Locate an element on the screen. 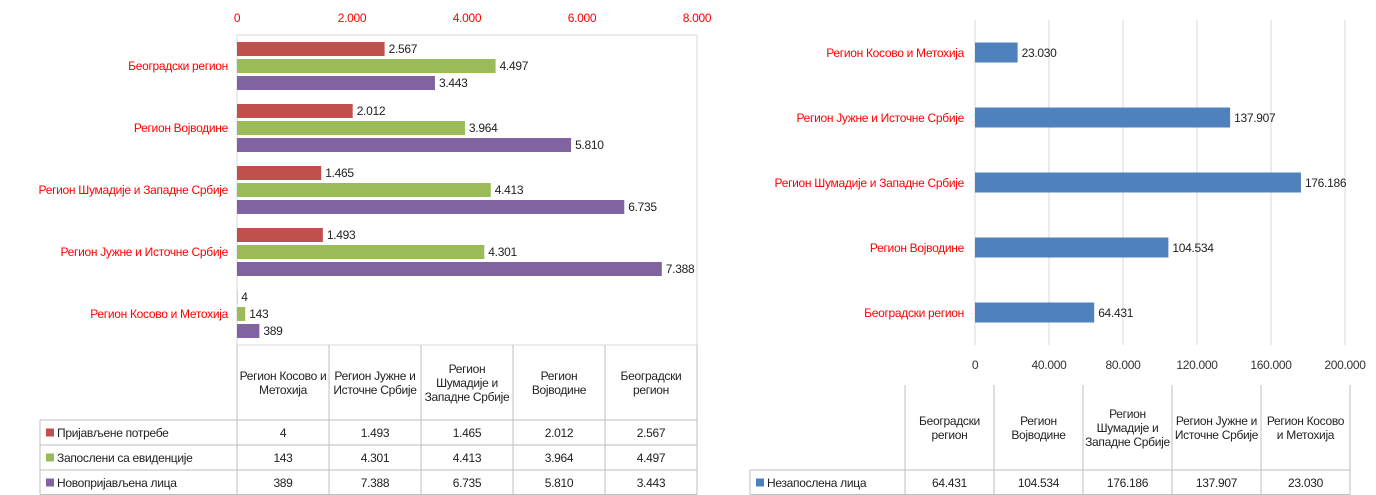  x-tick-label: 6.000 is located at coordinates (582, 18).